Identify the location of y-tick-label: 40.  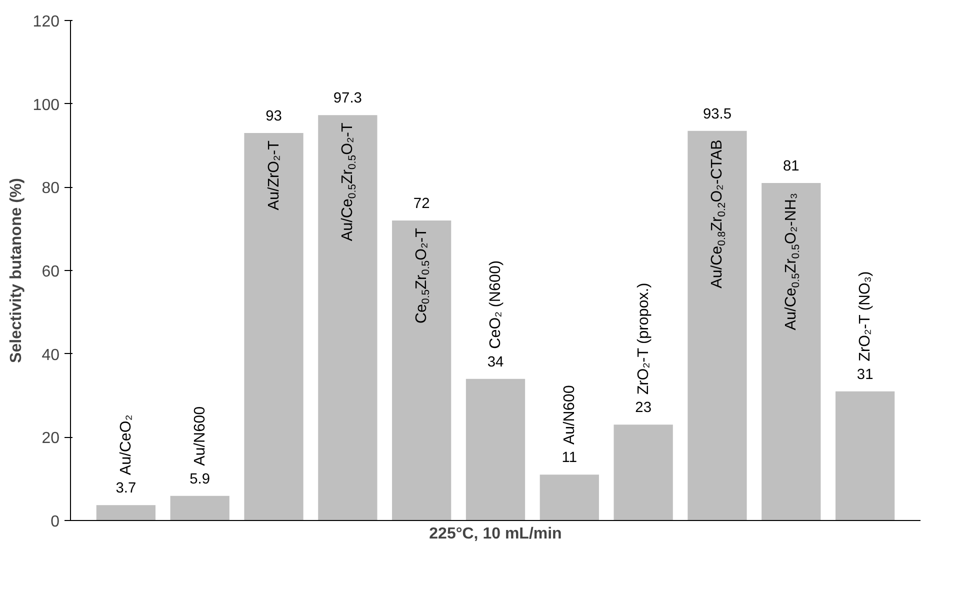
(51, 355).